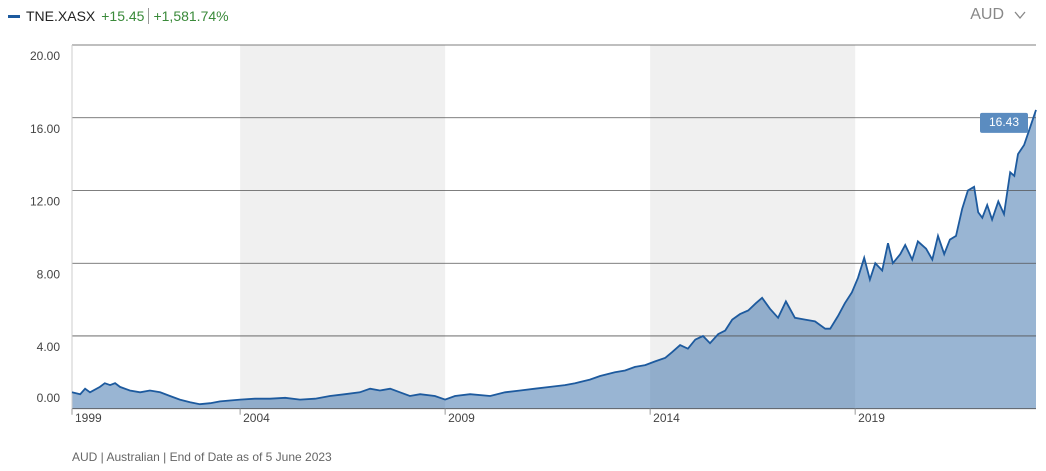  I want to click on currency: AUD, so click(987, 14).